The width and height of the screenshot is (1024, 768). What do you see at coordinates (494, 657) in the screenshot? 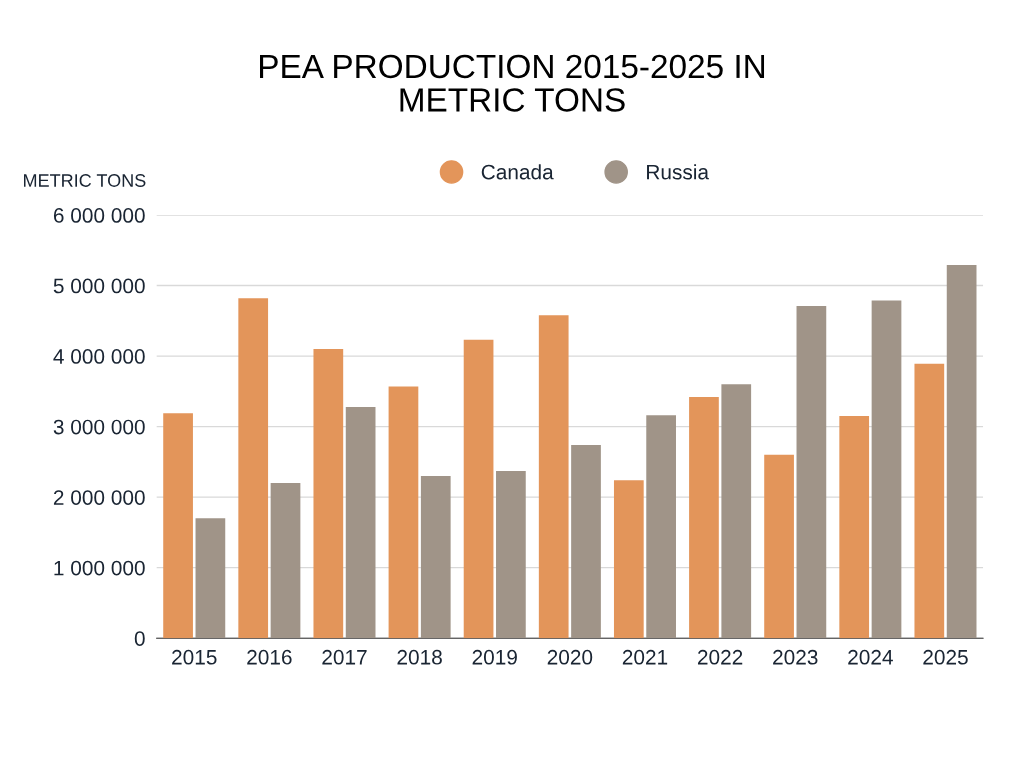
I see `x-tick-label: 2019` at bounding box center [494, 657].